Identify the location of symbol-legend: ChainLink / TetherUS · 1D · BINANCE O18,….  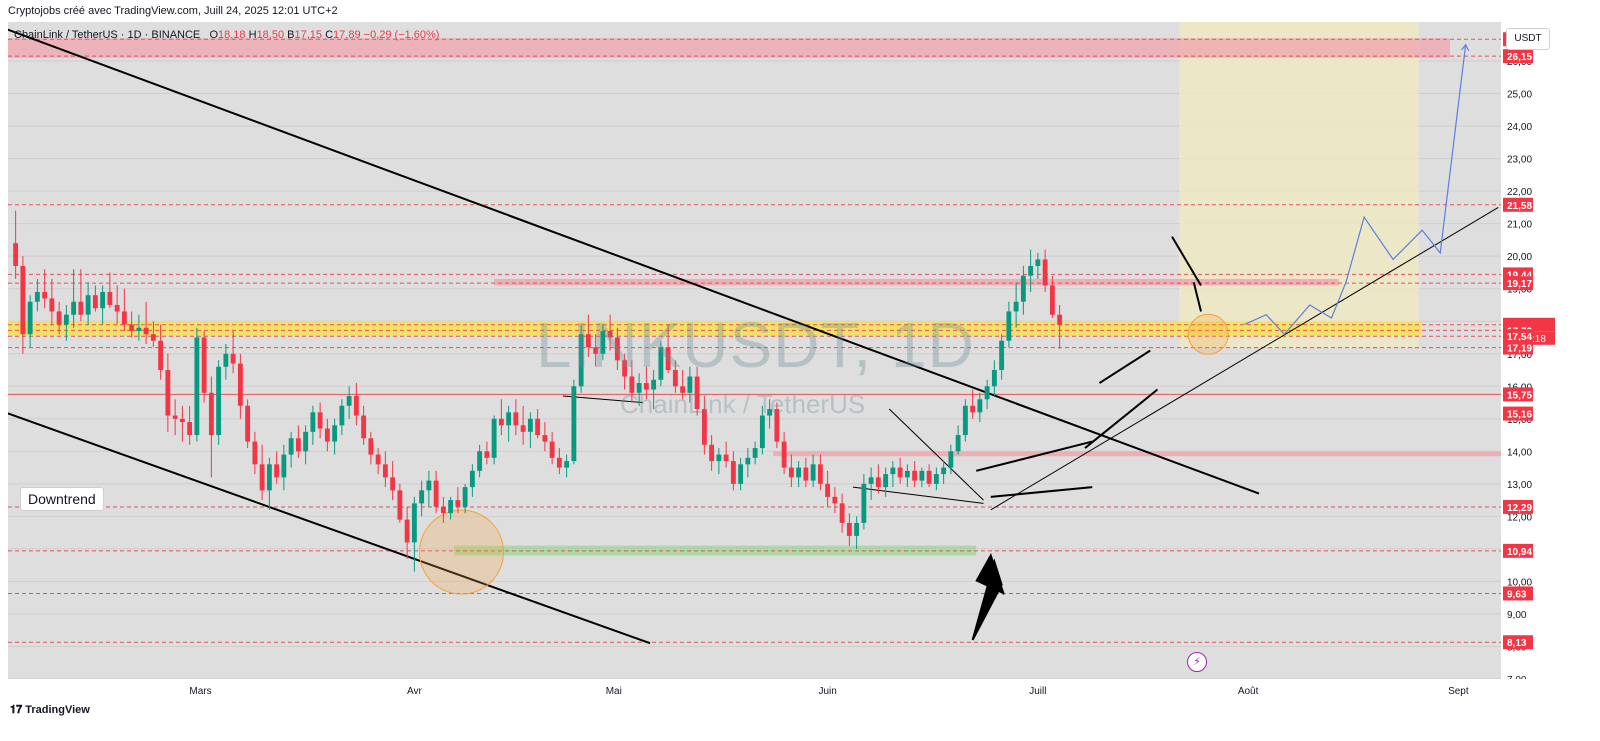
(226, 35).